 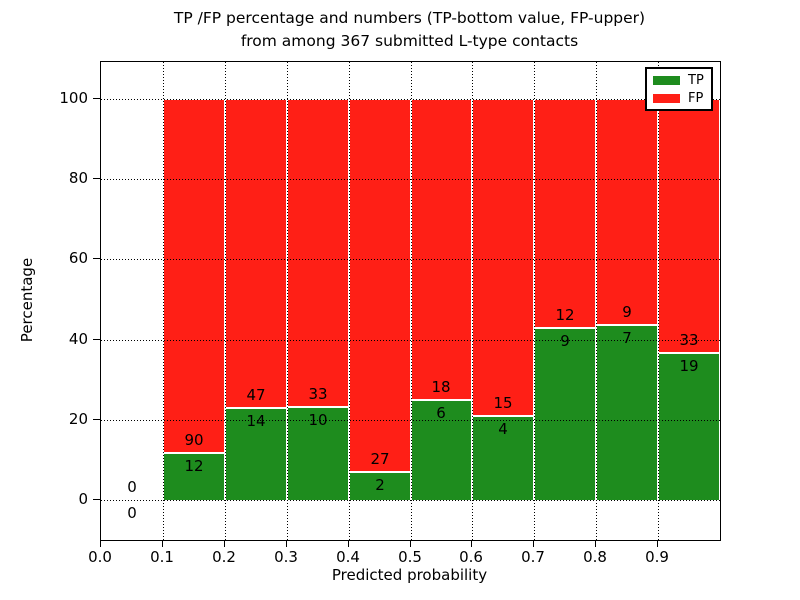 What do you see at coordinates (83, 499) in the screenshot?
I see `y-tick-label: 0` at bounding box center [83, 499].